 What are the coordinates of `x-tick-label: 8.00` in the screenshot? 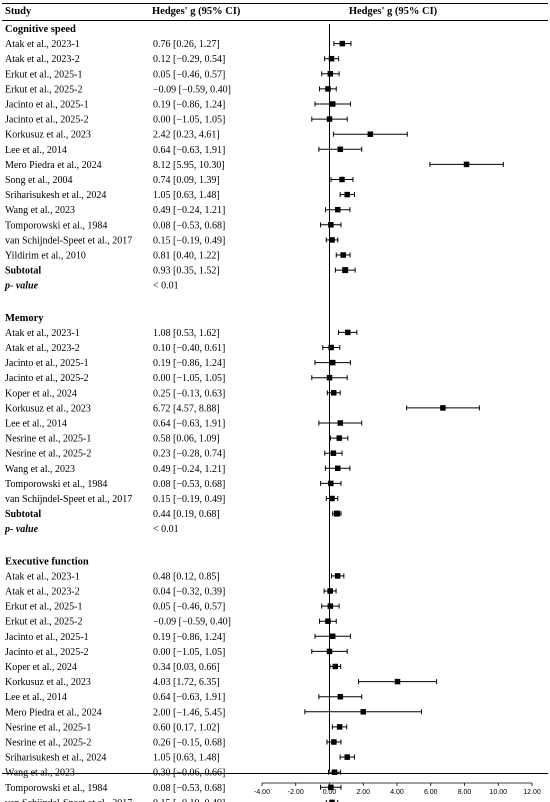 It's located at (465, 792).